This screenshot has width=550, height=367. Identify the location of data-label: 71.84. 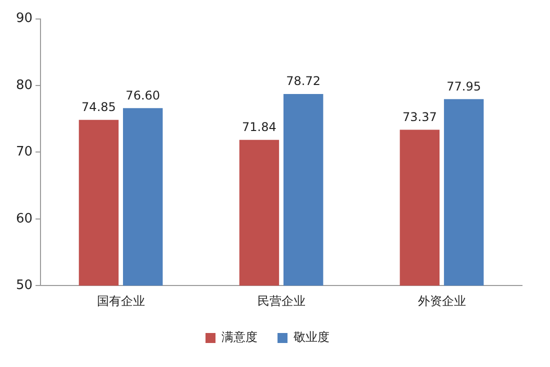
(259, 127).